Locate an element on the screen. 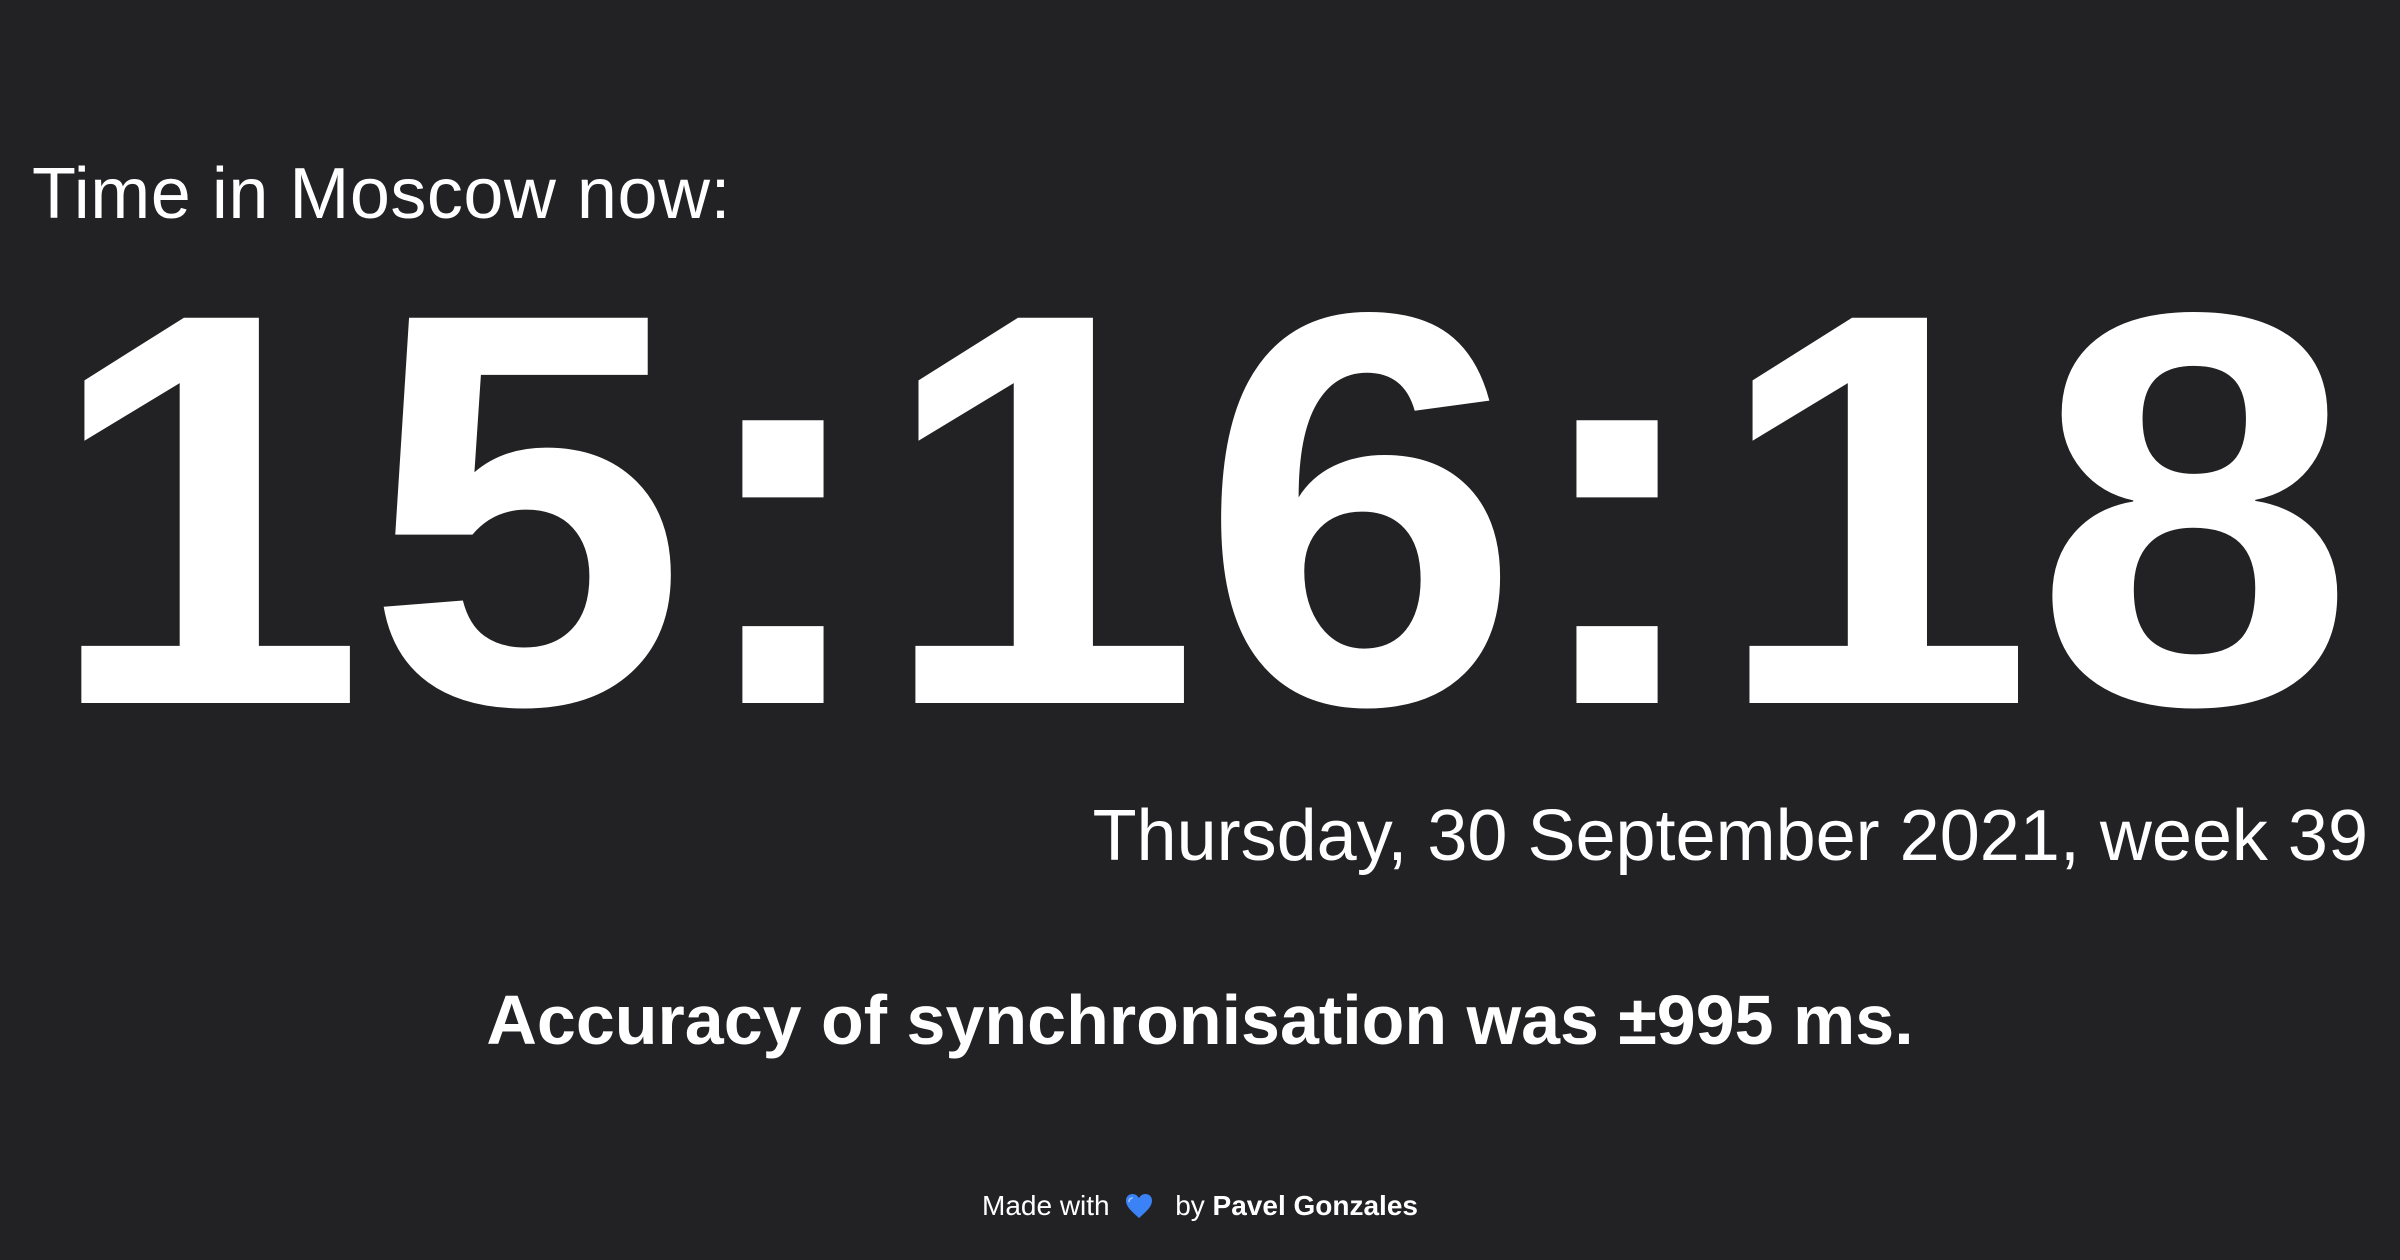  footer-by: by is located at coordinates (1190, 1205).